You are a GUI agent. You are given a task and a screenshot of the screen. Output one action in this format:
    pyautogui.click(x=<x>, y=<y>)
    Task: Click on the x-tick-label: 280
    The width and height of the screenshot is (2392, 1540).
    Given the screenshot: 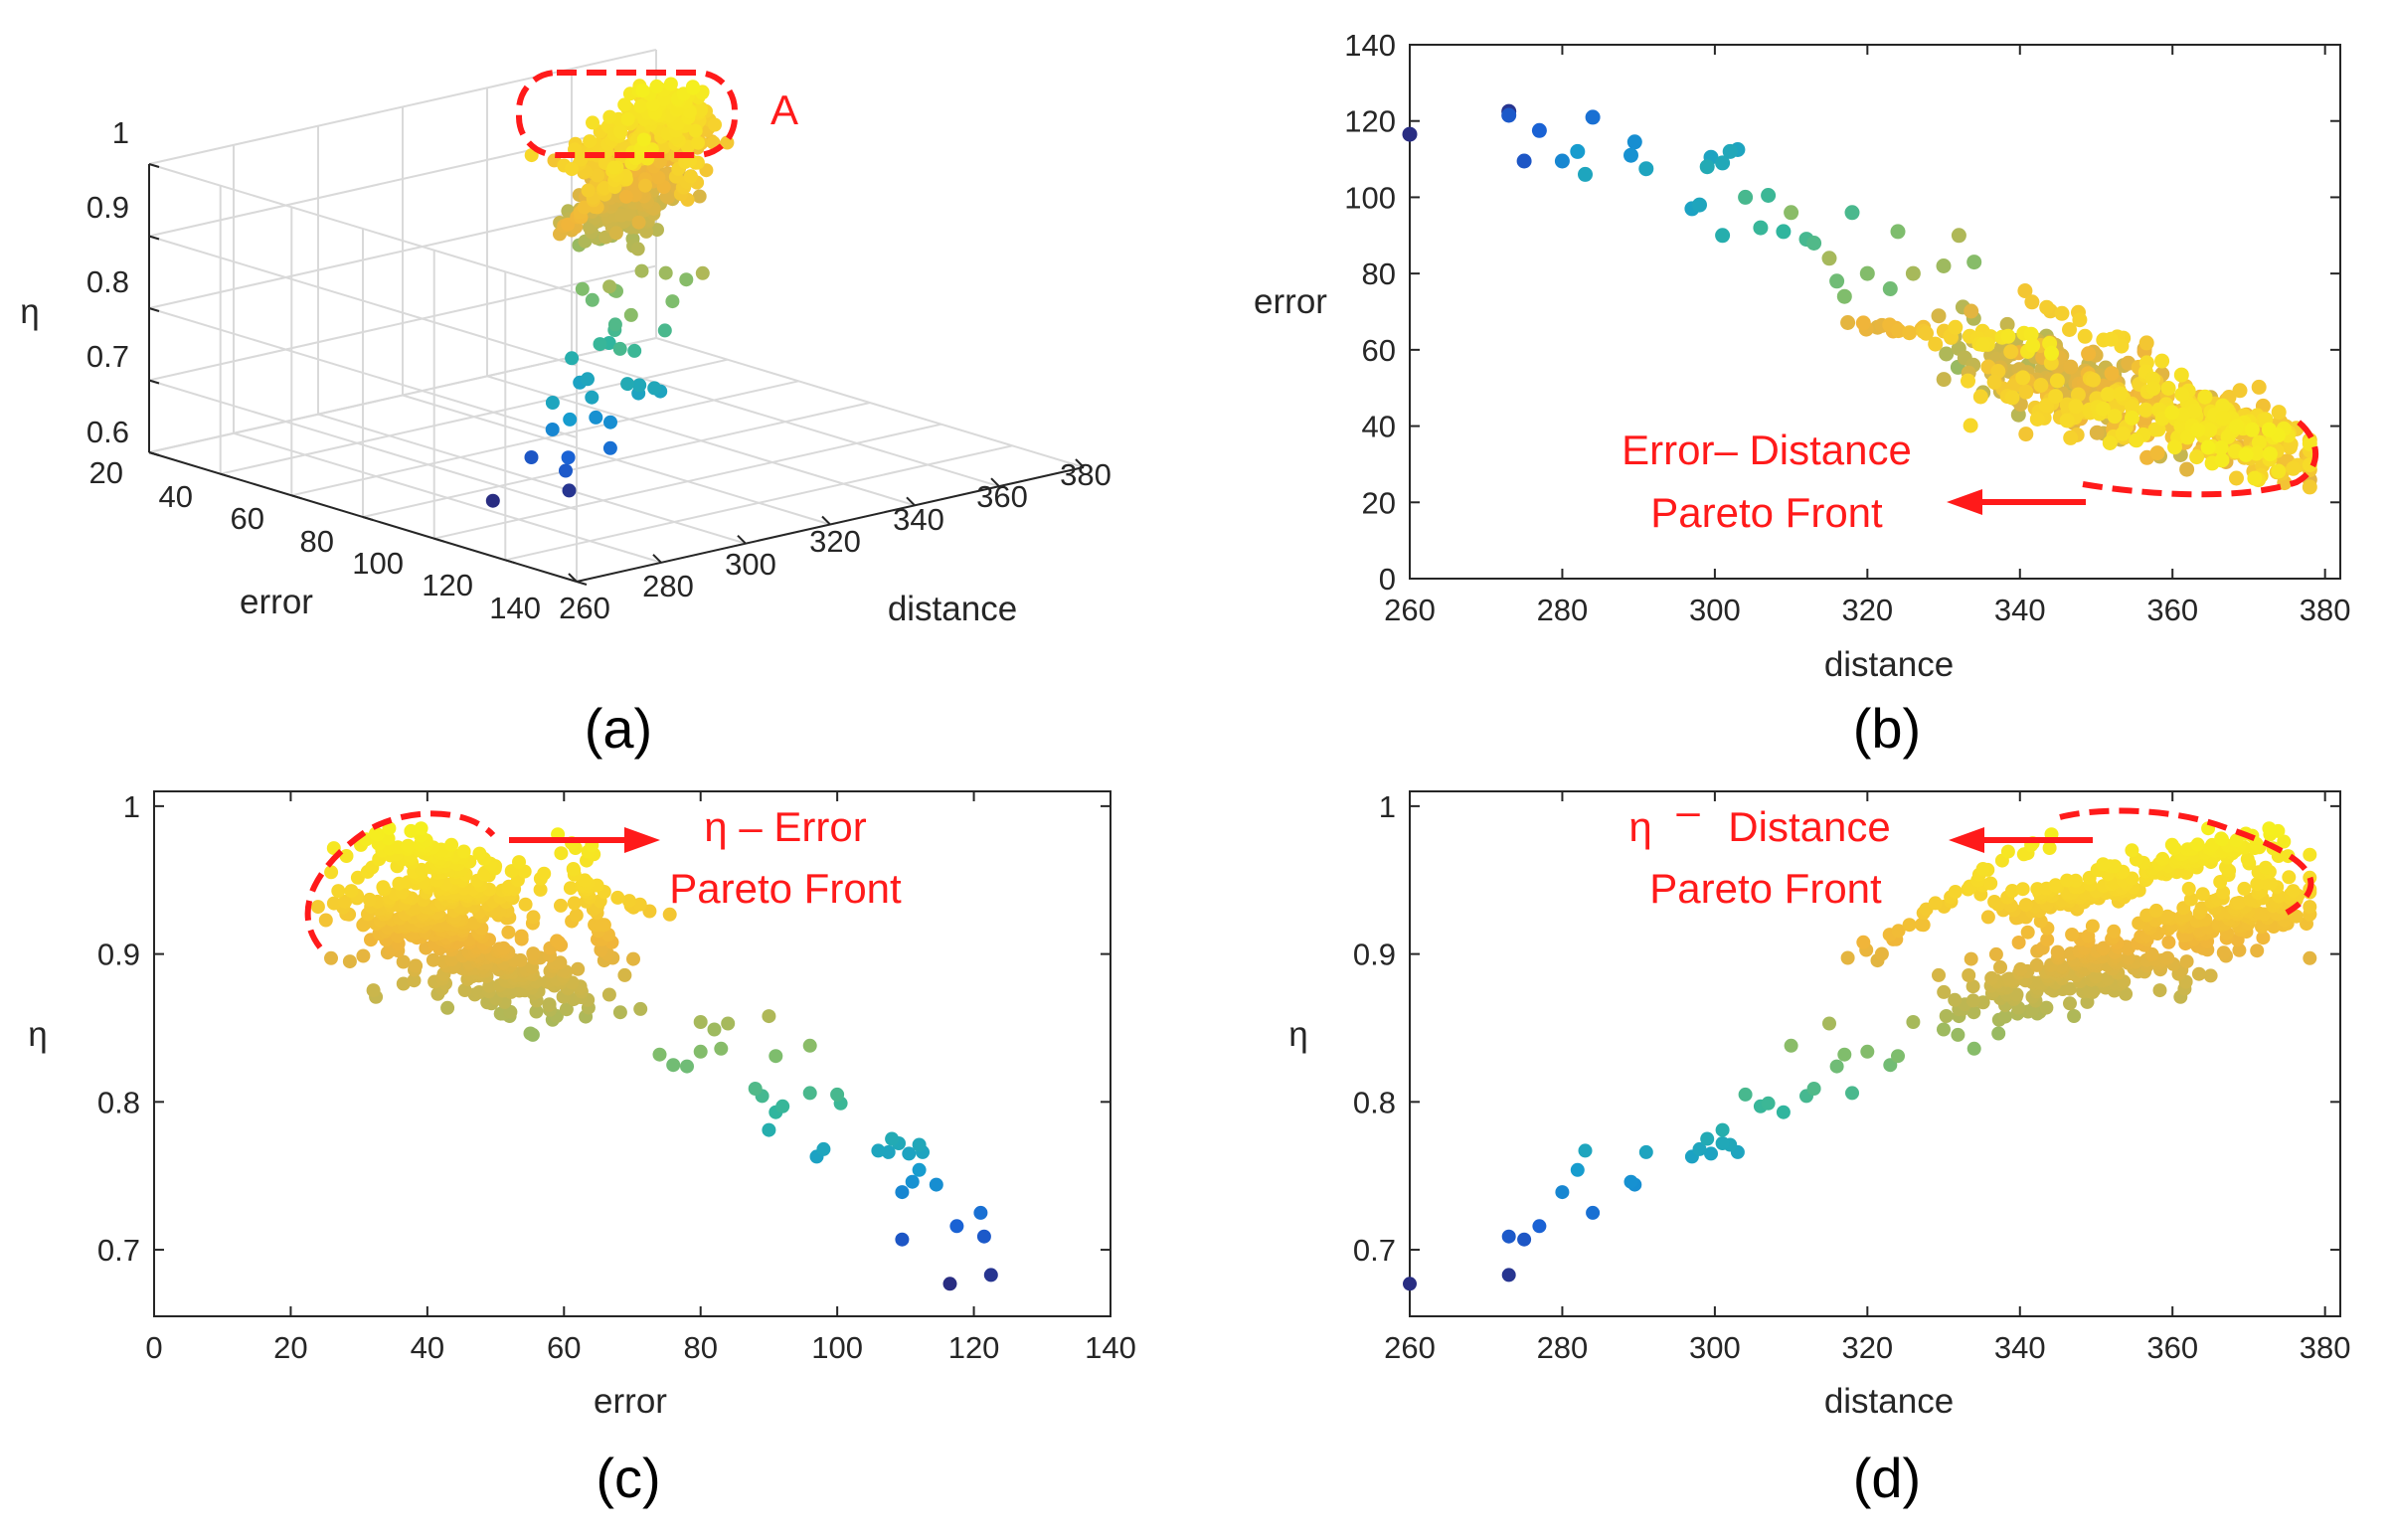 What is the action you would take?
    pyautogui.click(x=1563, y=1347)
    